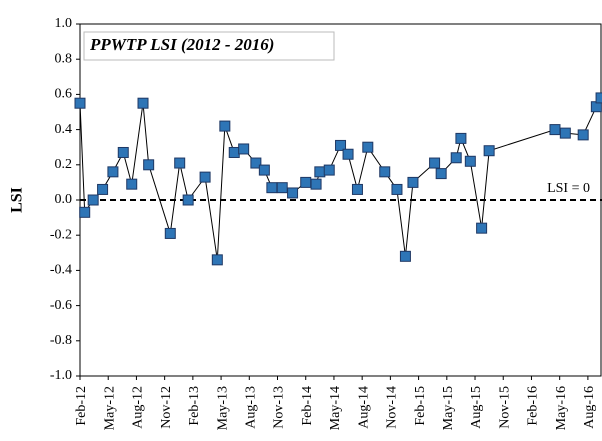 The image size is (602, 441). Describe the element at coordinates (109, 408) in the screenshot. I see `x-tick-label: May-12` at that location.